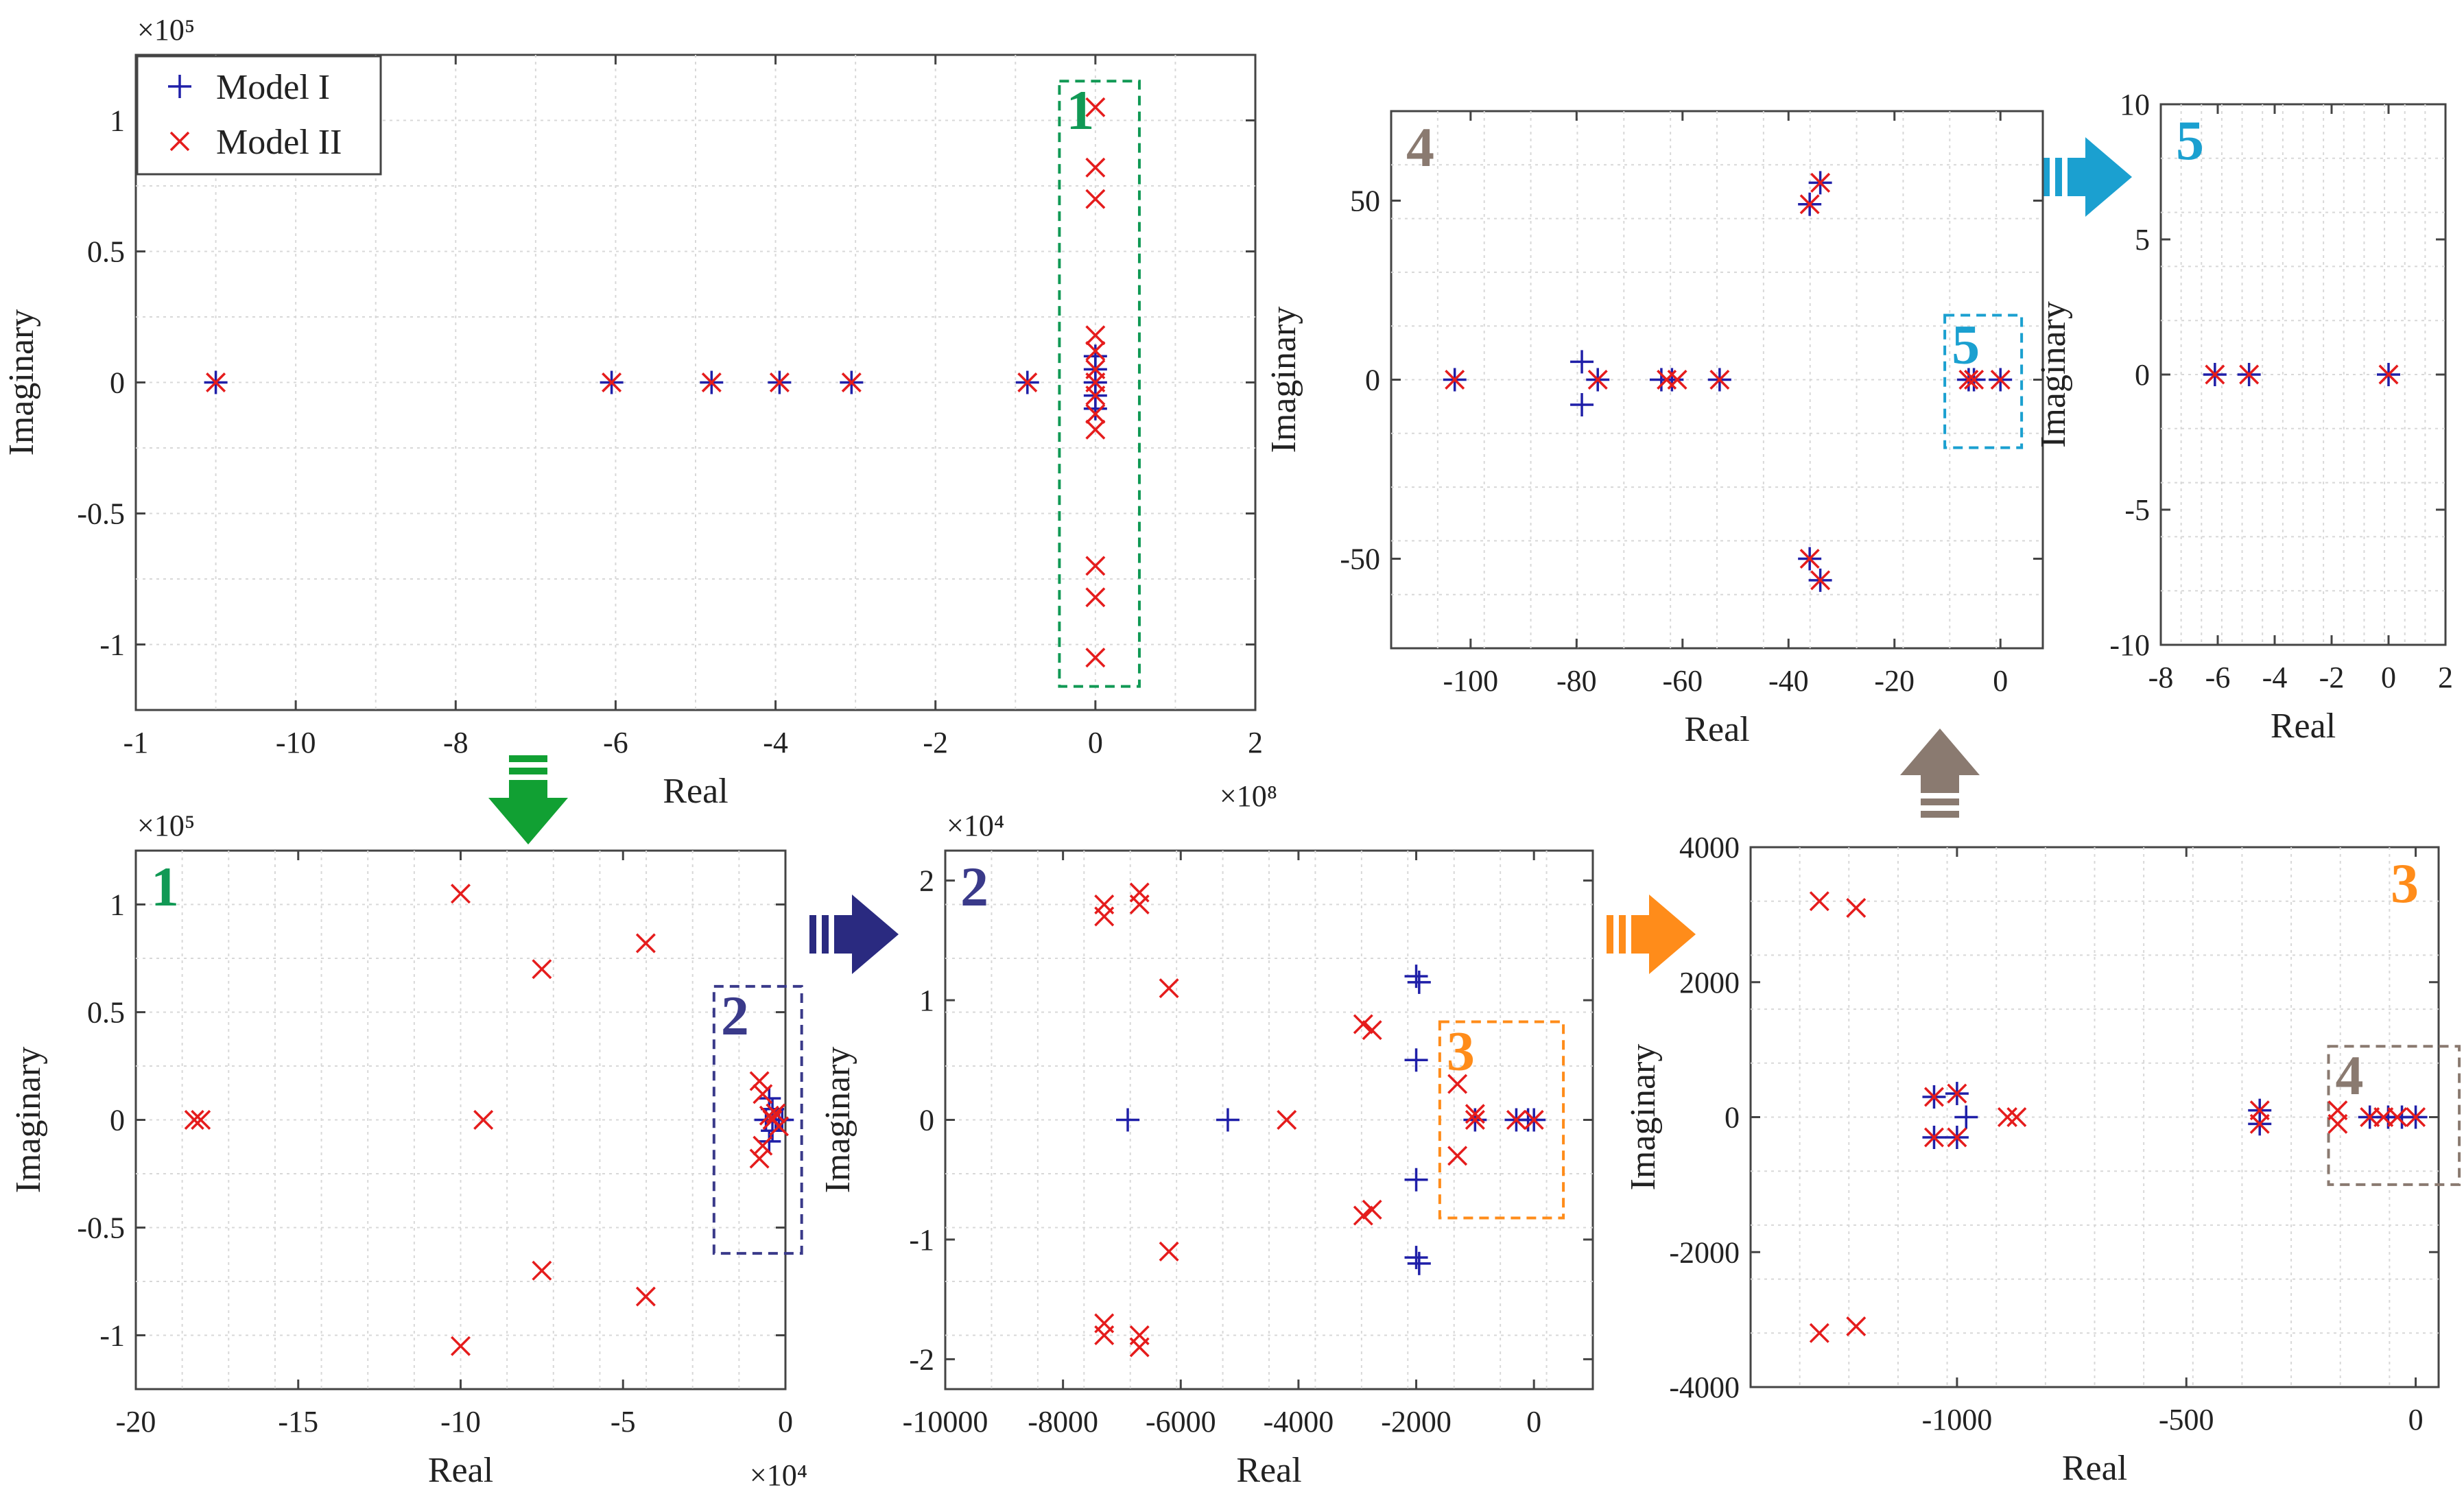 Image resolution: width=2464 pixels, height=1503 pixels. Describe the element at coordinates (735, 1016) in the screenshot. I see `zoom-region-label: 2` at that location.